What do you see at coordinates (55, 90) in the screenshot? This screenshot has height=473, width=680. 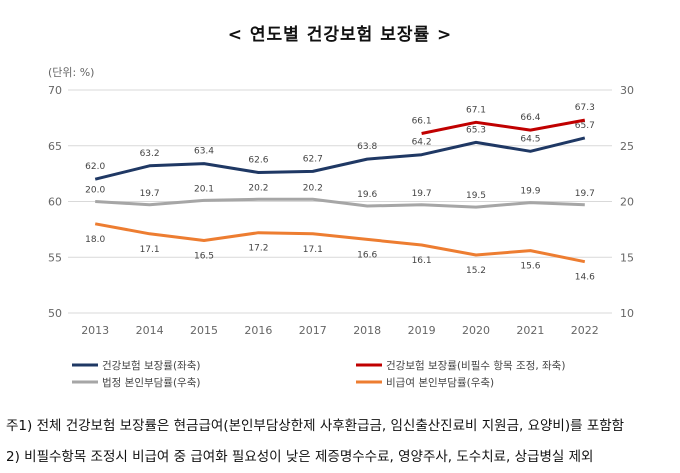 I see `left-axis-tick-label: 70` at bounding box center [55, 90].